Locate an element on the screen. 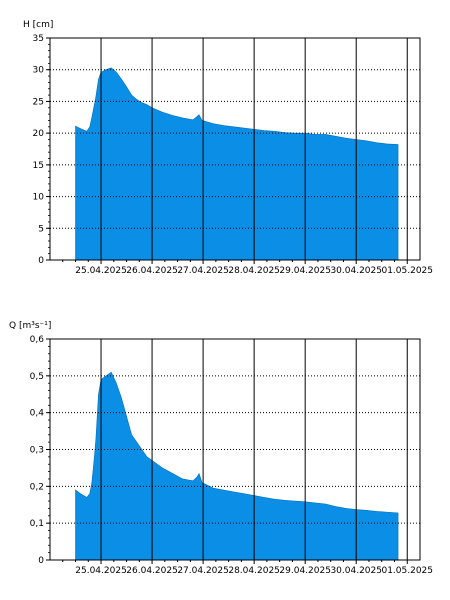 Image resolution: width=450 pixels, height=600 pixels. q-y-tick-label: 0,3 is located at coordinates (37, 451).